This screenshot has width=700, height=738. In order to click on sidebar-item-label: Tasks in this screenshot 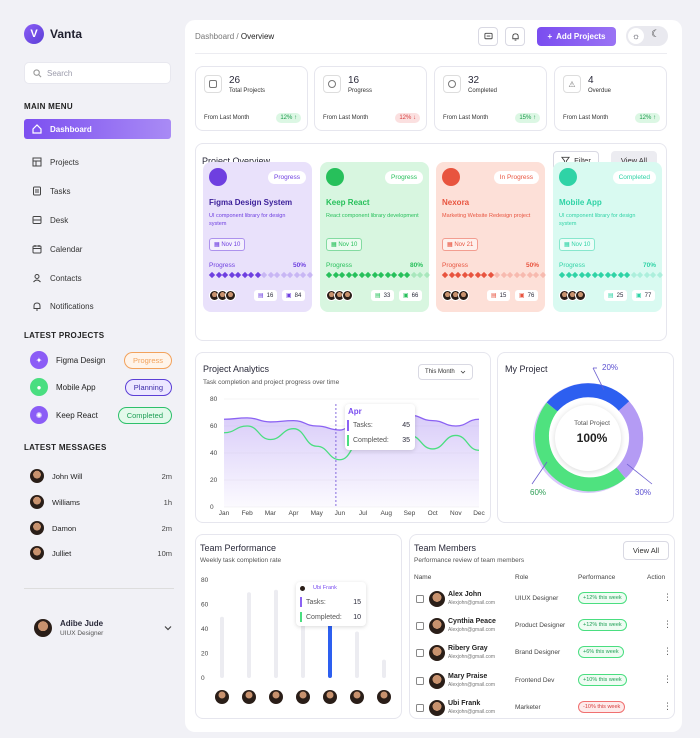, I will do `click(60, 191)`.